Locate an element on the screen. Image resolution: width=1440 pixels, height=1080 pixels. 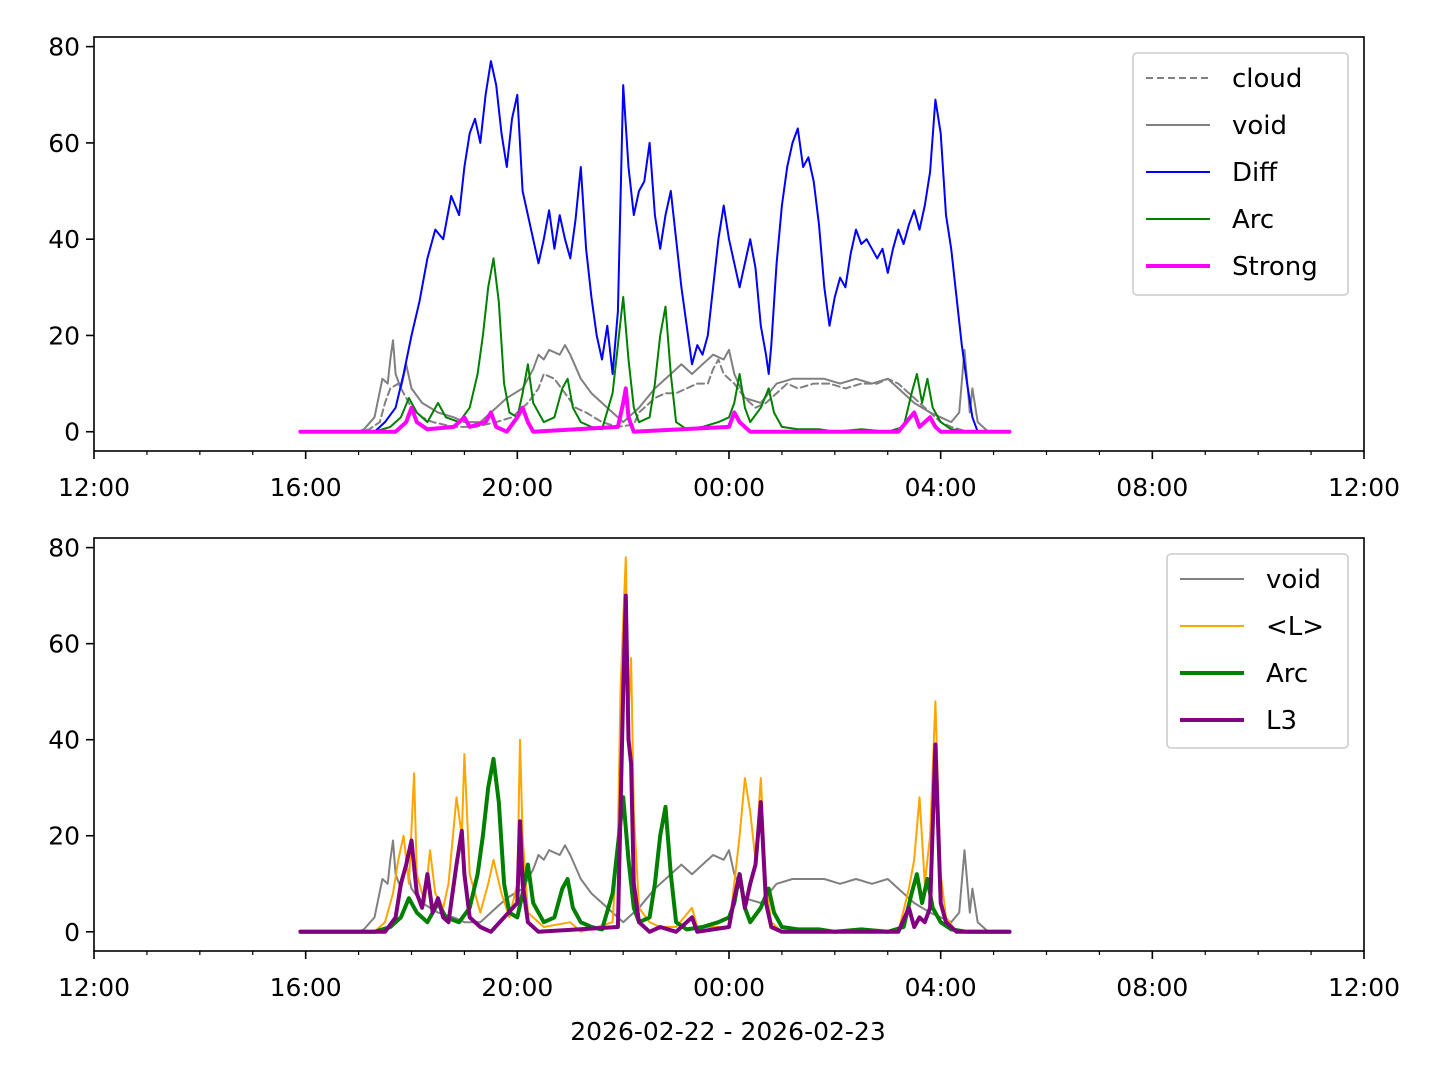
legend: void <L> Arc L3 is located at coordinates (1257, 651).